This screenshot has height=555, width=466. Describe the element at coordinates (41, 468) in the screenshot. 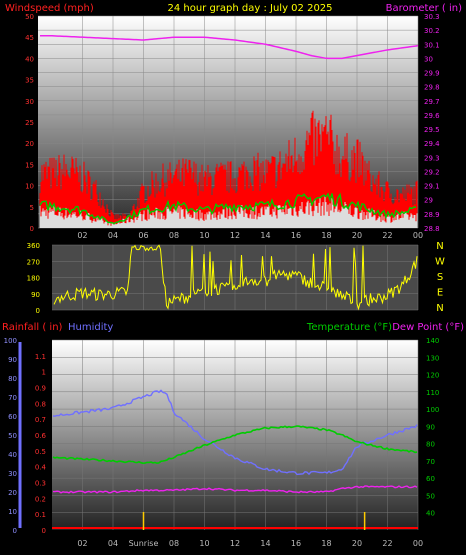

I see `rainfall-tick-label: 0.4` at that location.